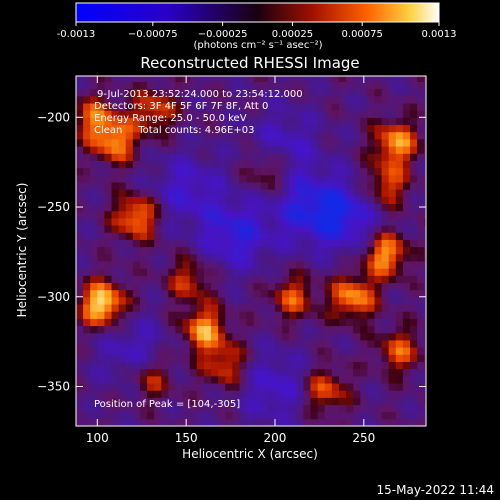 This screenshot has height=500, width=500. Describe the element at coordinates (257, 12) in the screenshot. I see `colorbar-gradient` at that location.